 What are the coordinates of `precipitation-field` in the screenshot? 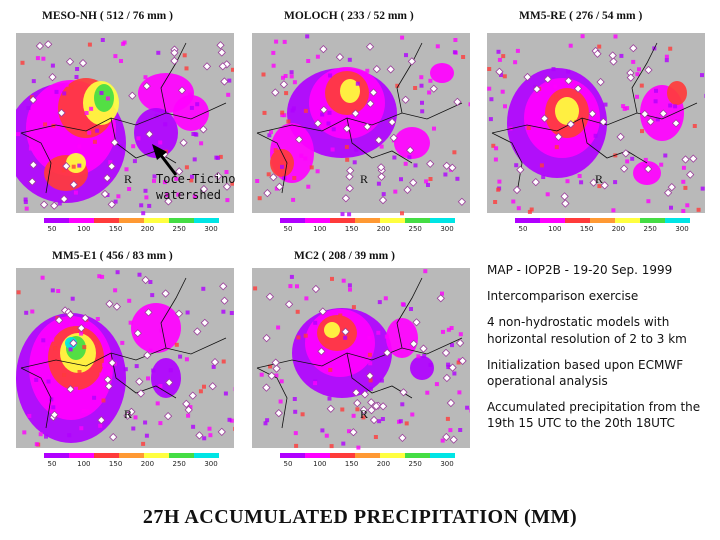 It's located at (362, 125).